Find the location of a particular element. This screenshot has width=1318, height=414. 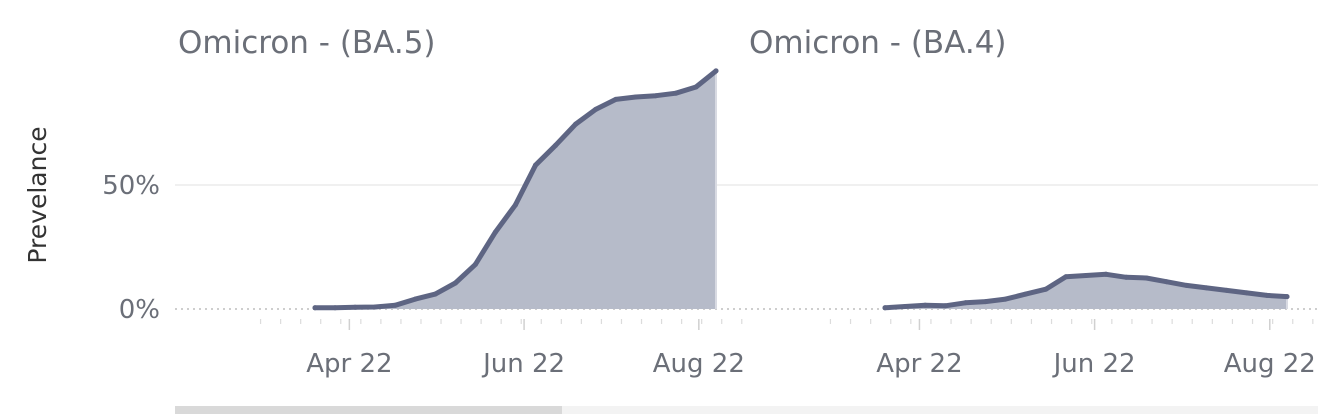

panel-title: Omicron - (BA.5) is located at coordinates (307, 43).